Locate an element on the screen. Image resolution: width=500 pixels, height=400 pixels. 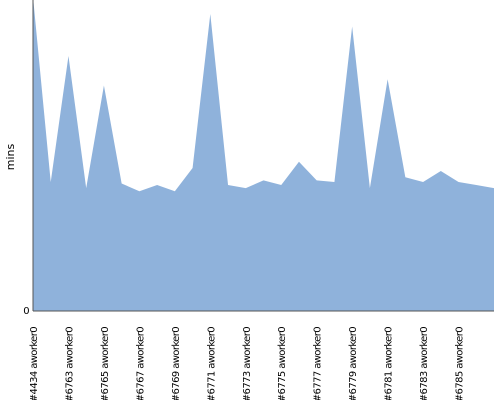
x-tick-label: #6763 aworker0 is located at coordinates (69, 363).